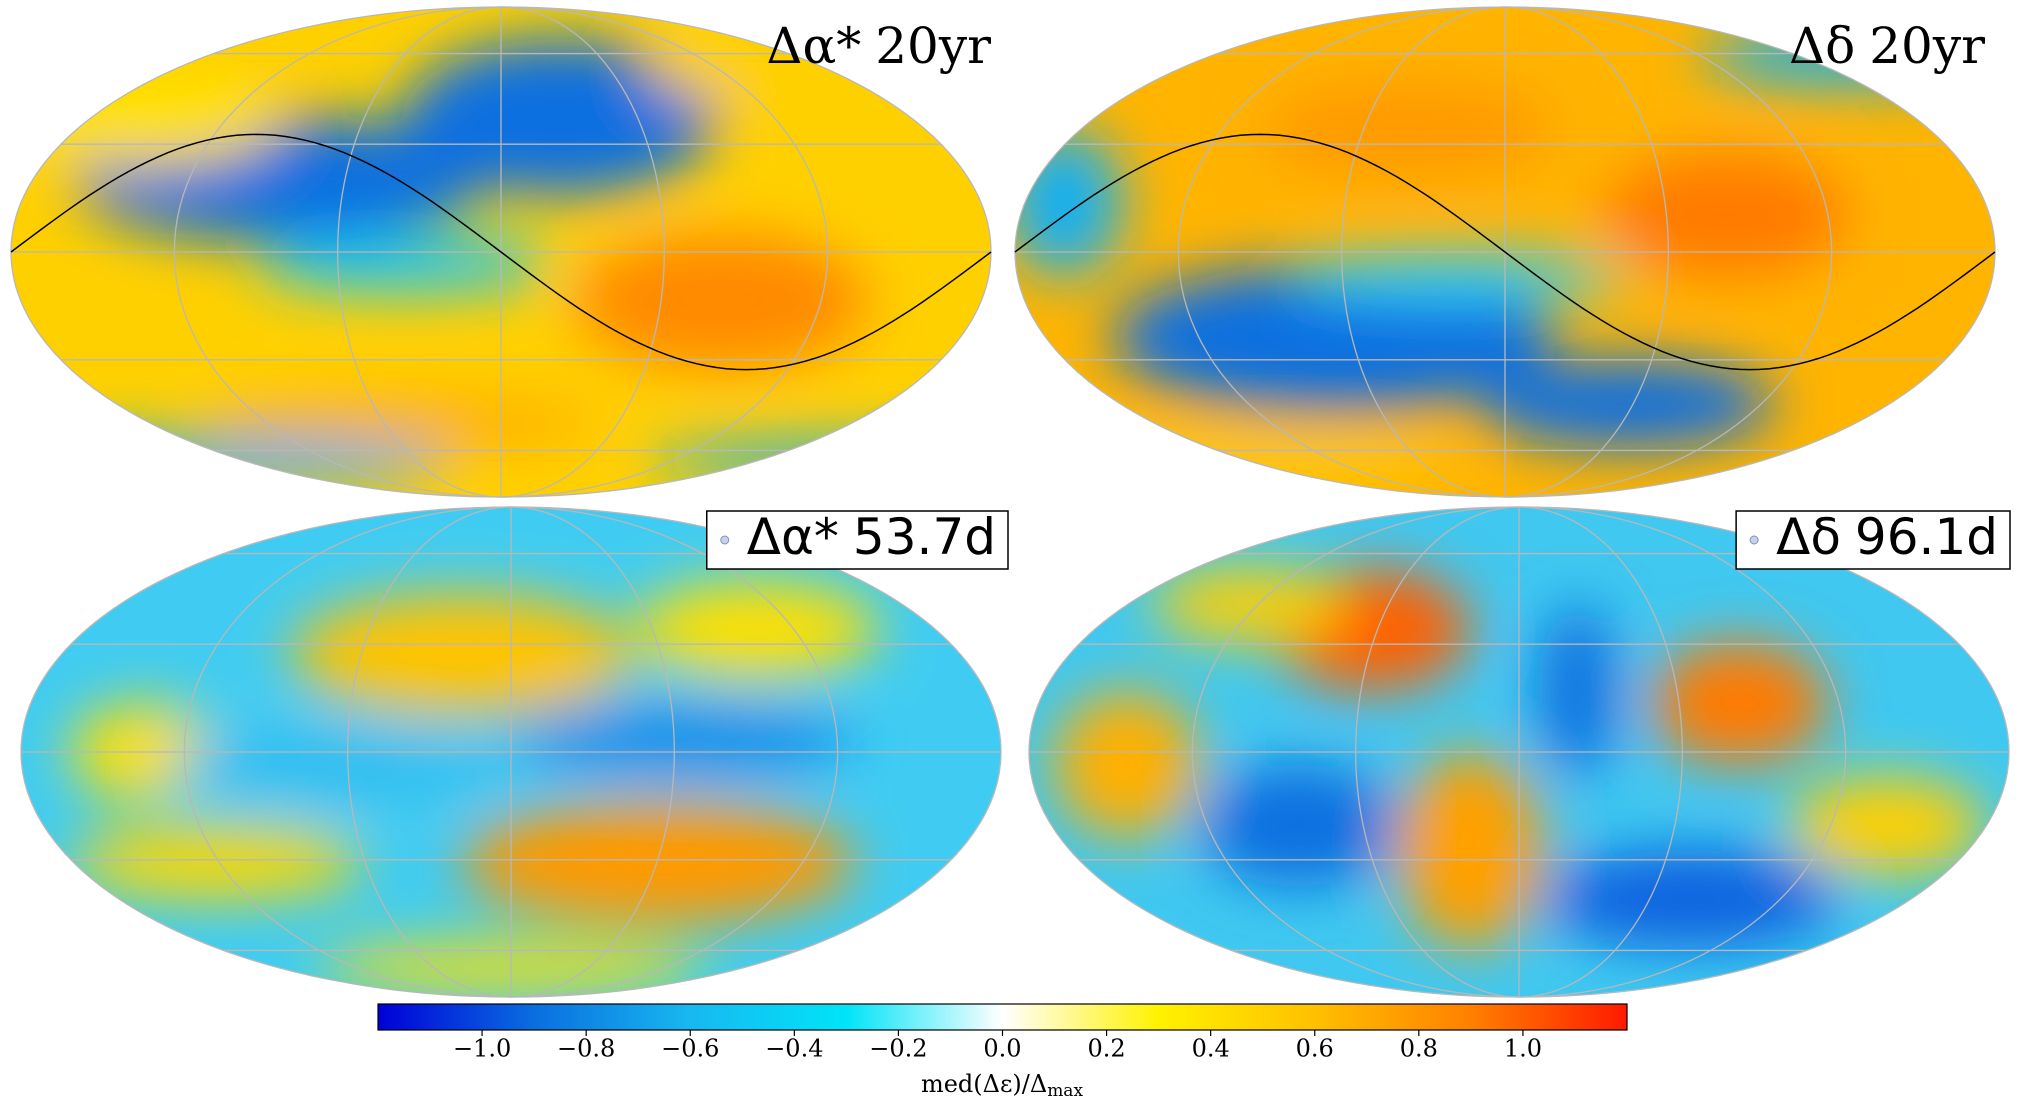 Image resolution: width=2018 pixels, height=1106 pixels. I want to click on colorbar-tick-label: −0.4, so click(794, 1049).